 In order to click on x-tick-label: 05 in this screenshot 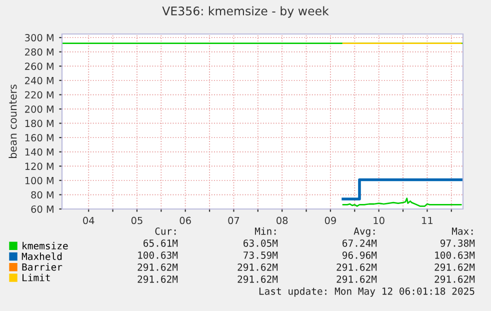, I will do `click(136, 220)`.